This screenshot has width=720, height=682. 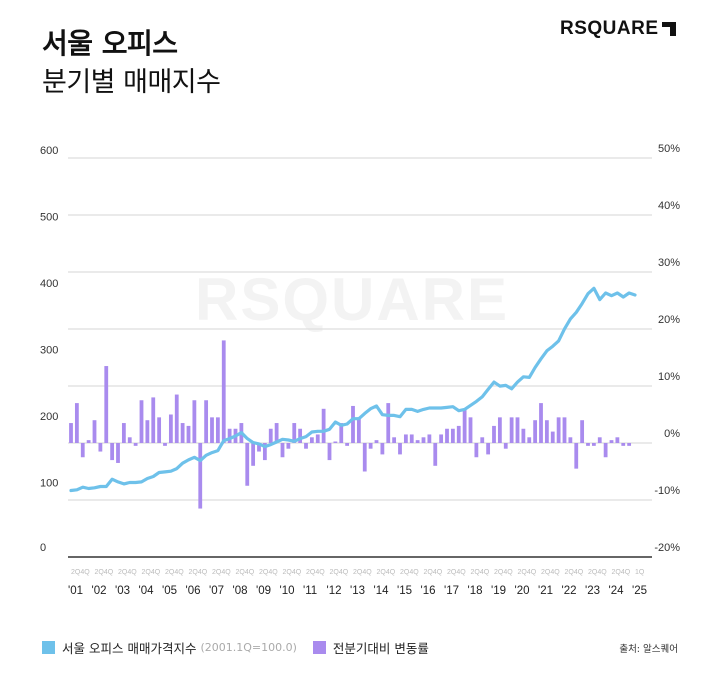 I want to click on rsquare-logo: RSQUARE, so click(x=618, y=29).